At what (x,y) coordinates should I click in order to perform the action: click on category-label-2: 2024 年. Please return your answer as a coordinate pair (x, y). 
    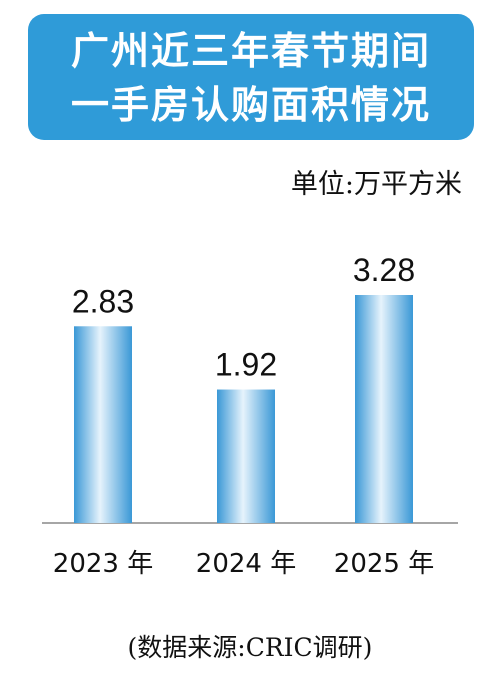
    Looking at the image, I should click on (246, 564).